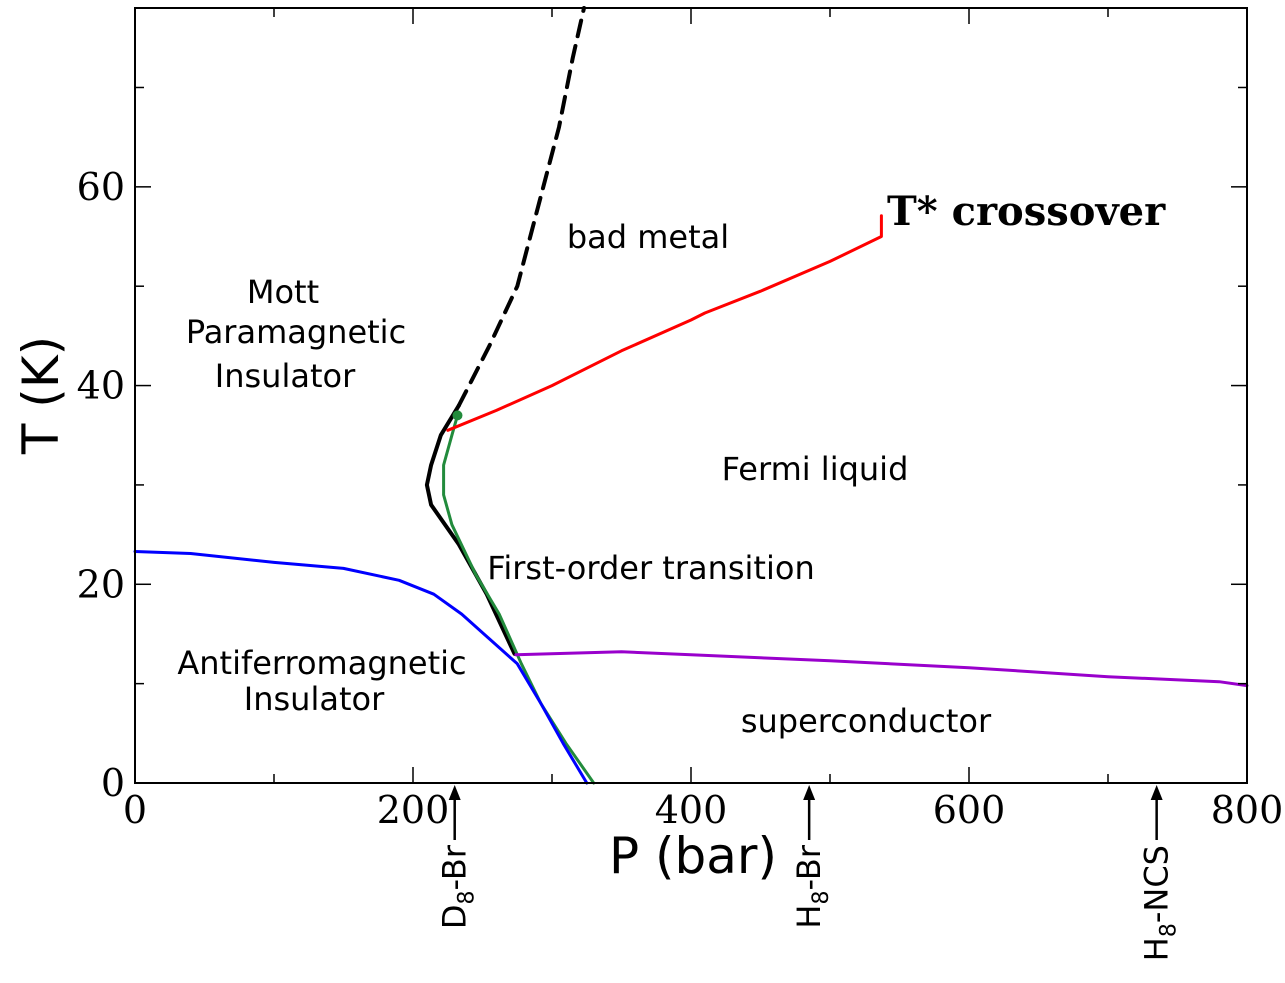 The width and height of the screenshot is (1285, 983). What do you see at coordinates (1160, 903) in the screenshot?
I see `marker-label-2: H8-NCS` at bounding box center [1160, 903].